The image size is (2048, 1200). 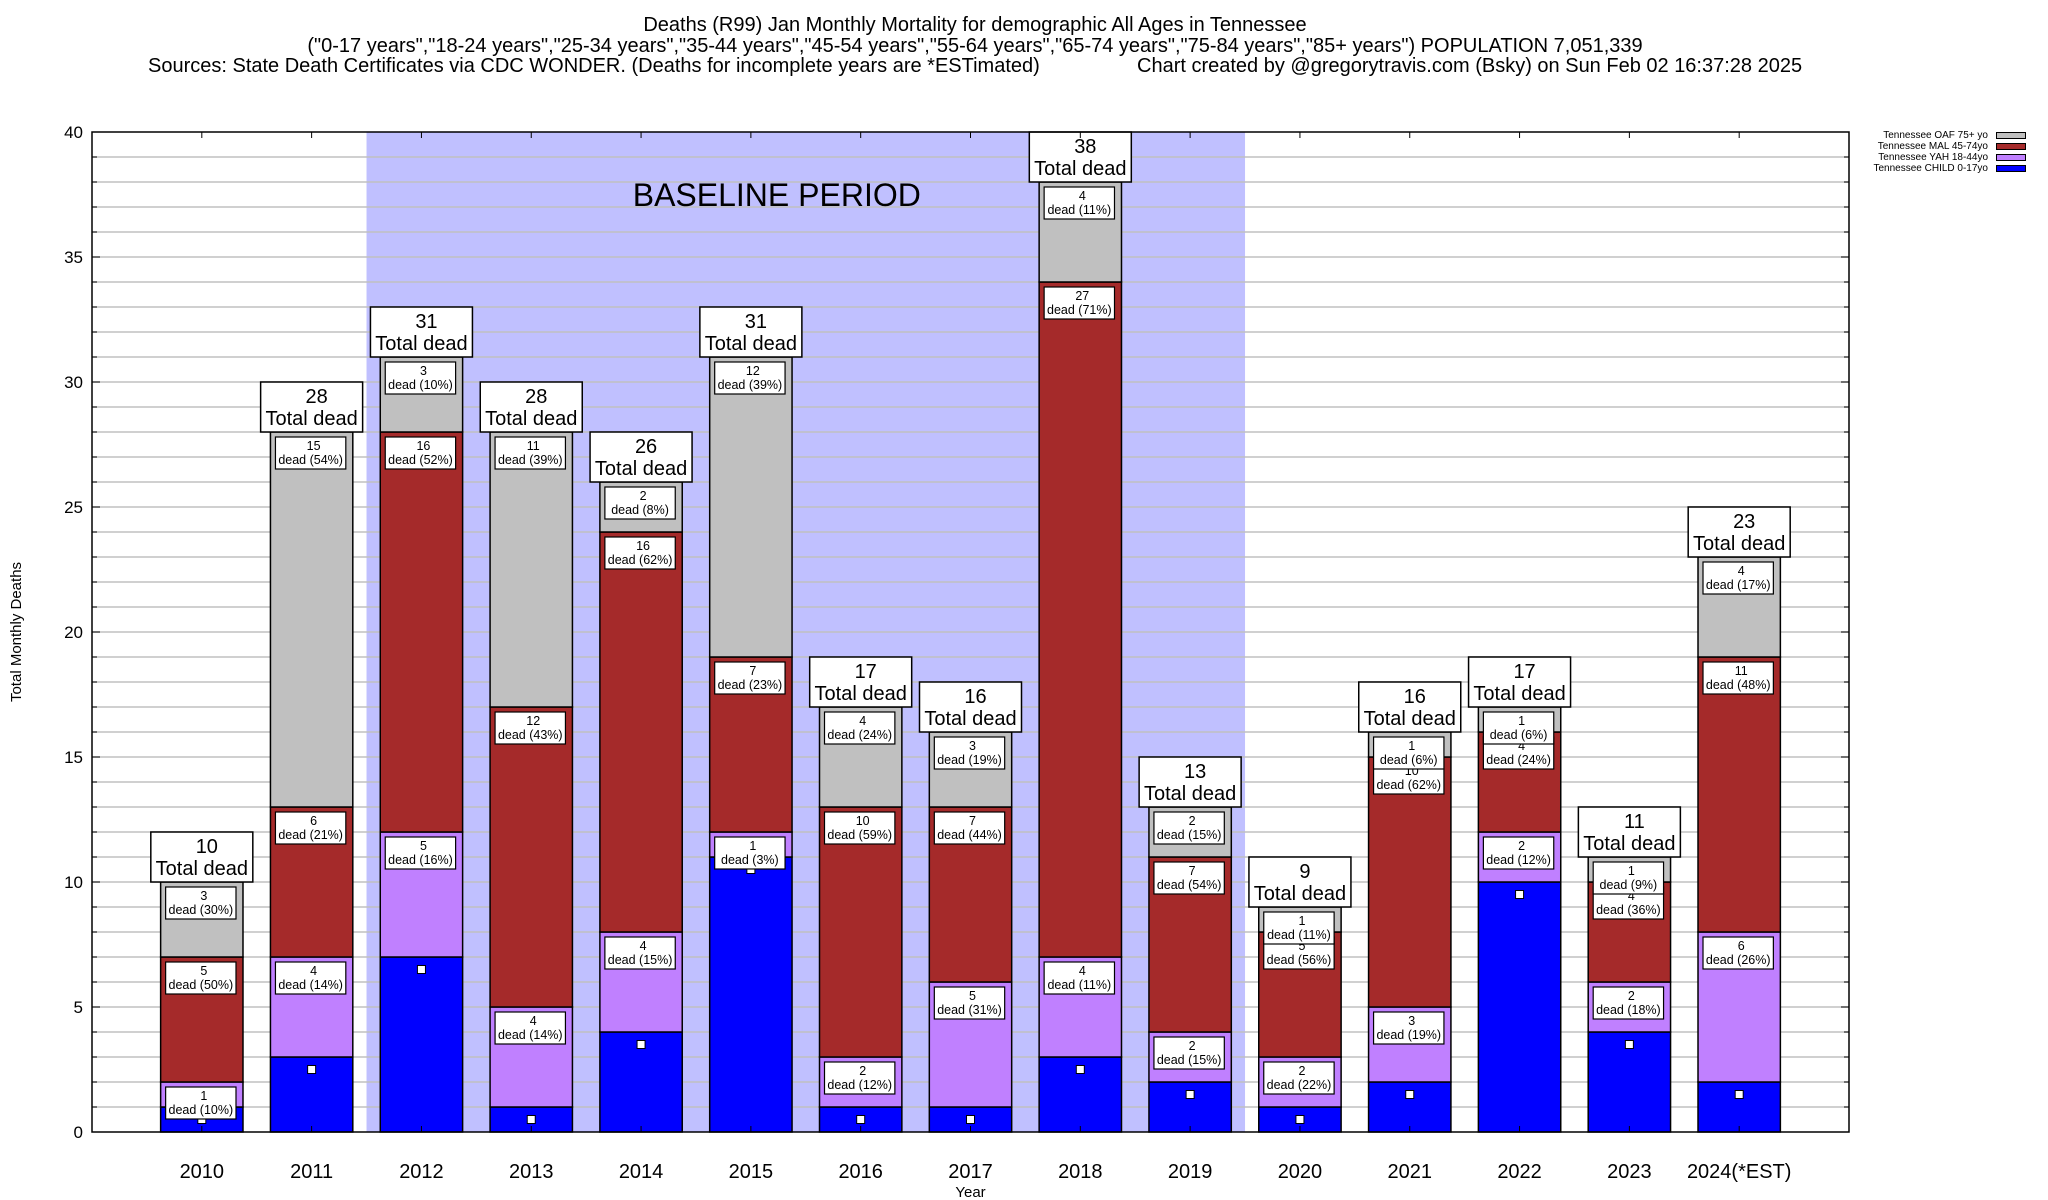 What do you see at coordinates (313, 971) in the screenshot?
I see `segment-label-value: 4` at bounding box center [313, 971].